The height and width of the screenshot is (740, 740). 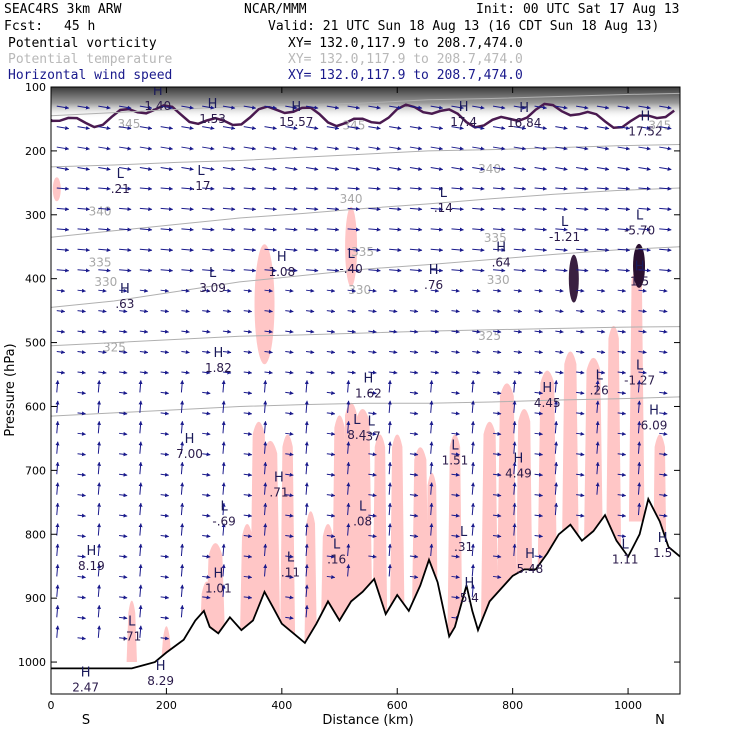 I want to click on extremum-value: 1.51, so click(x=455, y=461).